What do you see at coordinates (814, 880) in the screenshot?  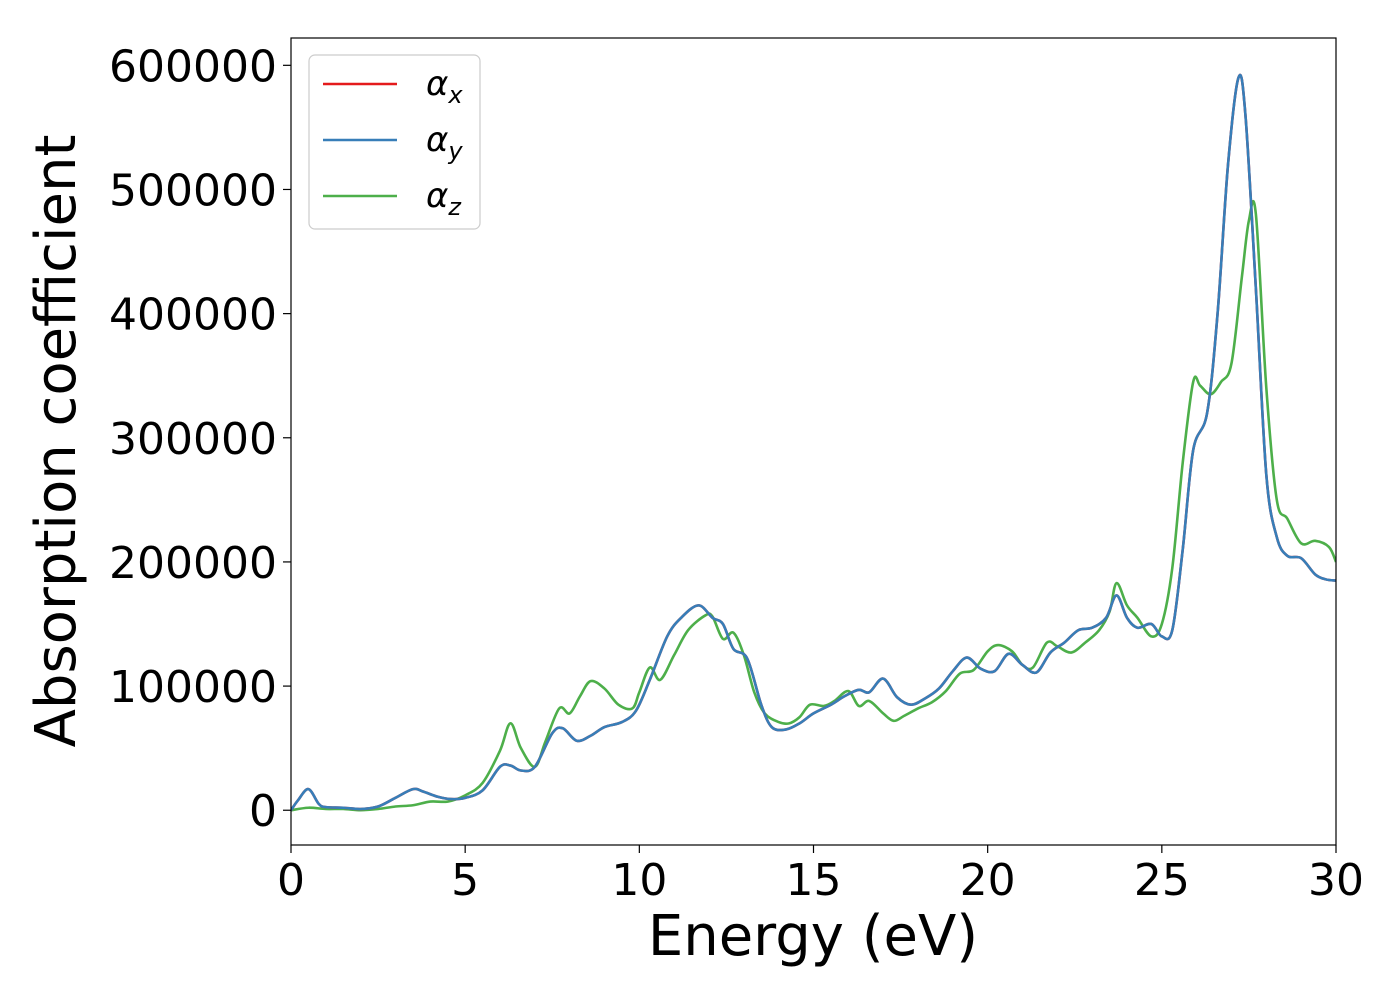 I see `x-tick-label: 15` at bounding box center [814, 880].